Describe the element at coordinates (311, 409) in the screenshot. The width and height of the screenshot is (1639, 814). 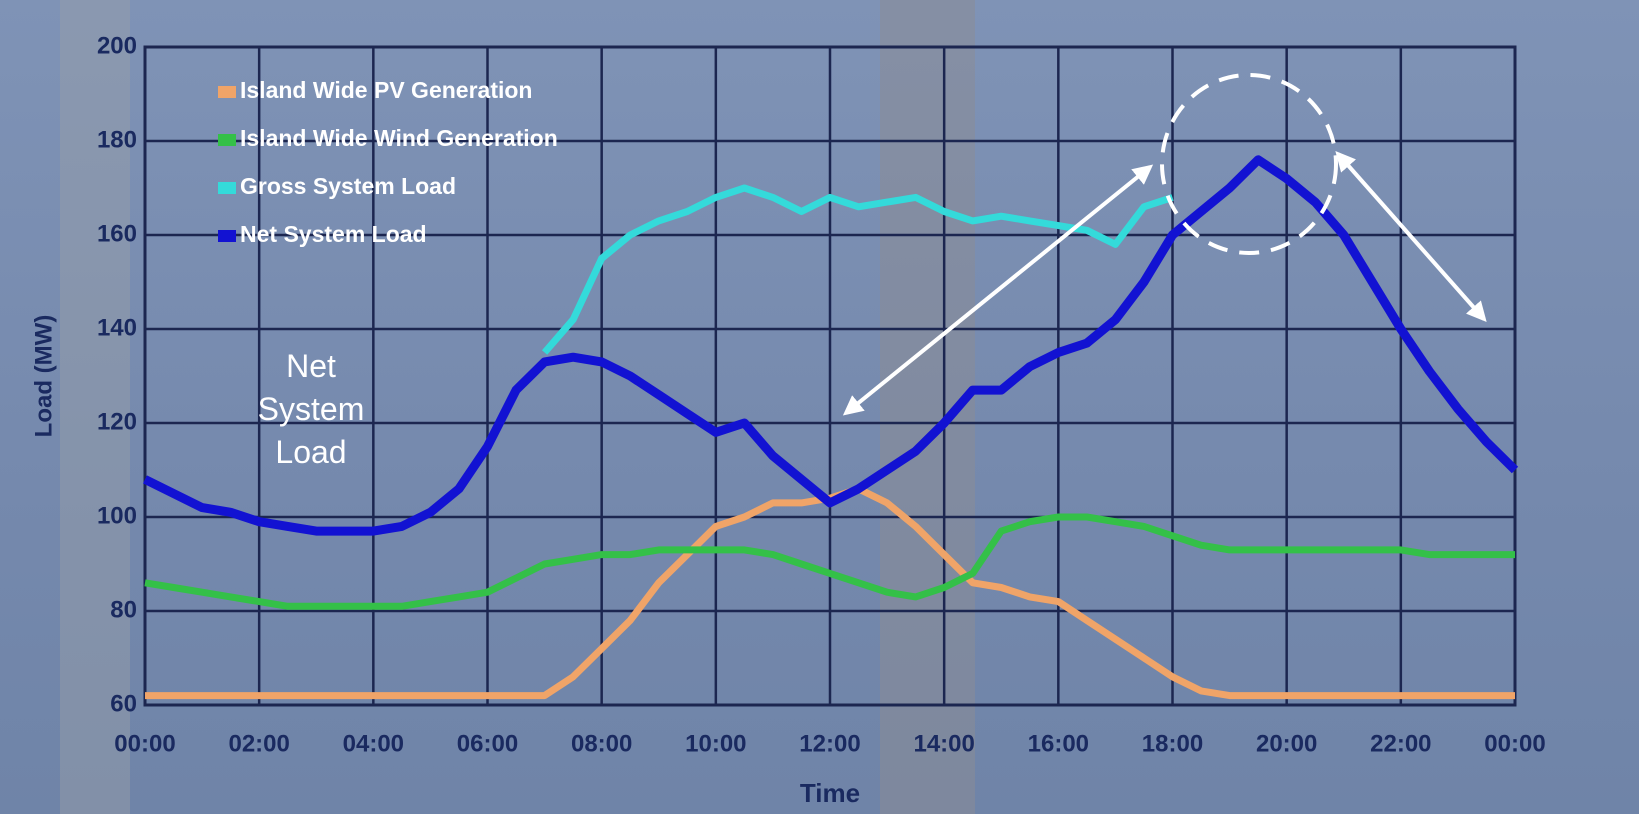
I see `annotation: Net System Load` at that location.